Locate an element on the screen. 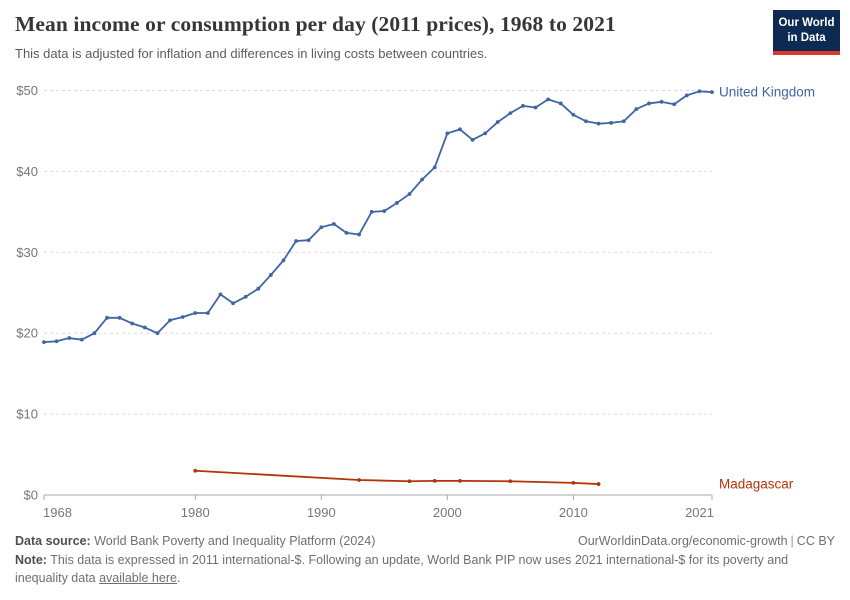 This screenshot has width=850, height=600. series-point-united-kingdom-1976 is located at coordinates (144, 327).